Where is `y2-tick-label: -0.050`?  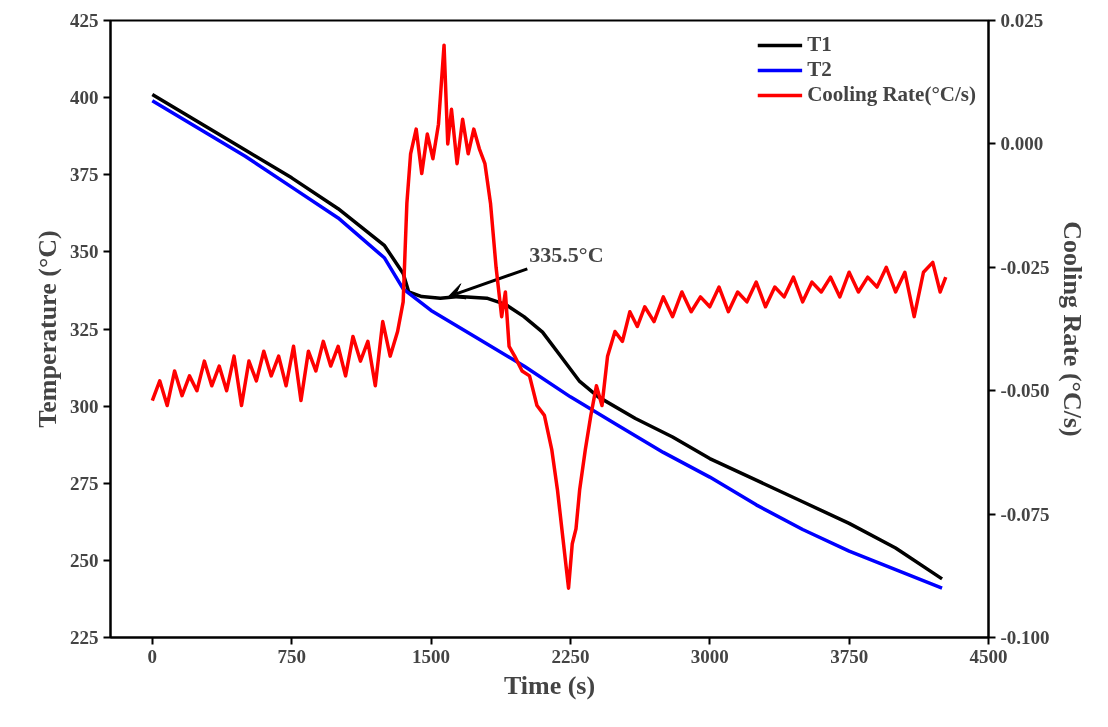
y2-tick-label: -0.050 is located at coordinates (1025, 391).